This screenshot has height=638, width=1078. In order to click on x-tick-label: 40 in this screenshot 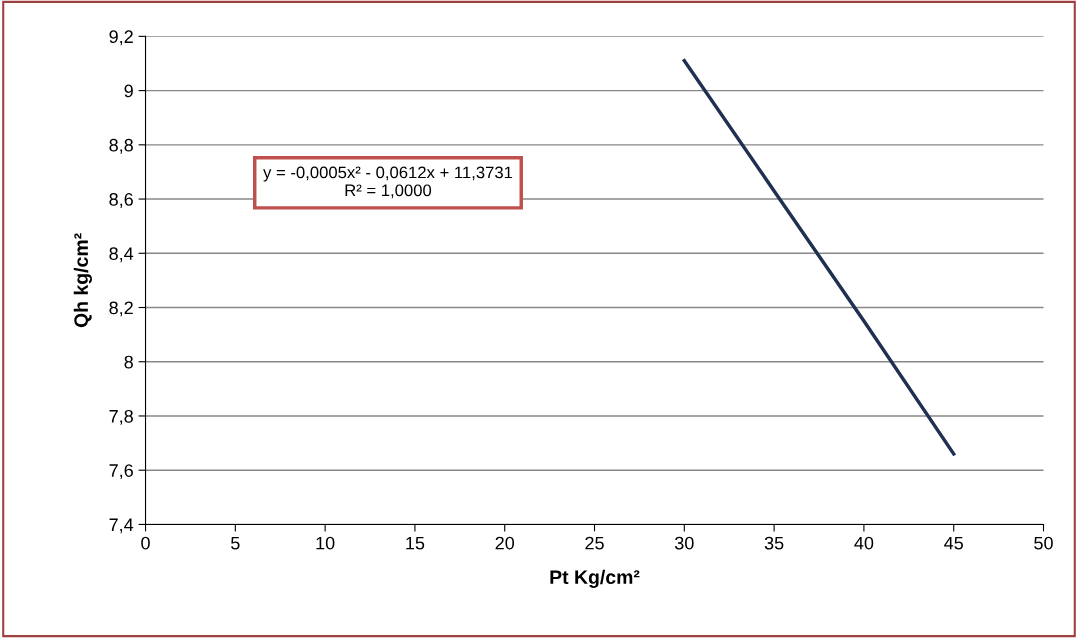, I will do `click(864, 543)`.